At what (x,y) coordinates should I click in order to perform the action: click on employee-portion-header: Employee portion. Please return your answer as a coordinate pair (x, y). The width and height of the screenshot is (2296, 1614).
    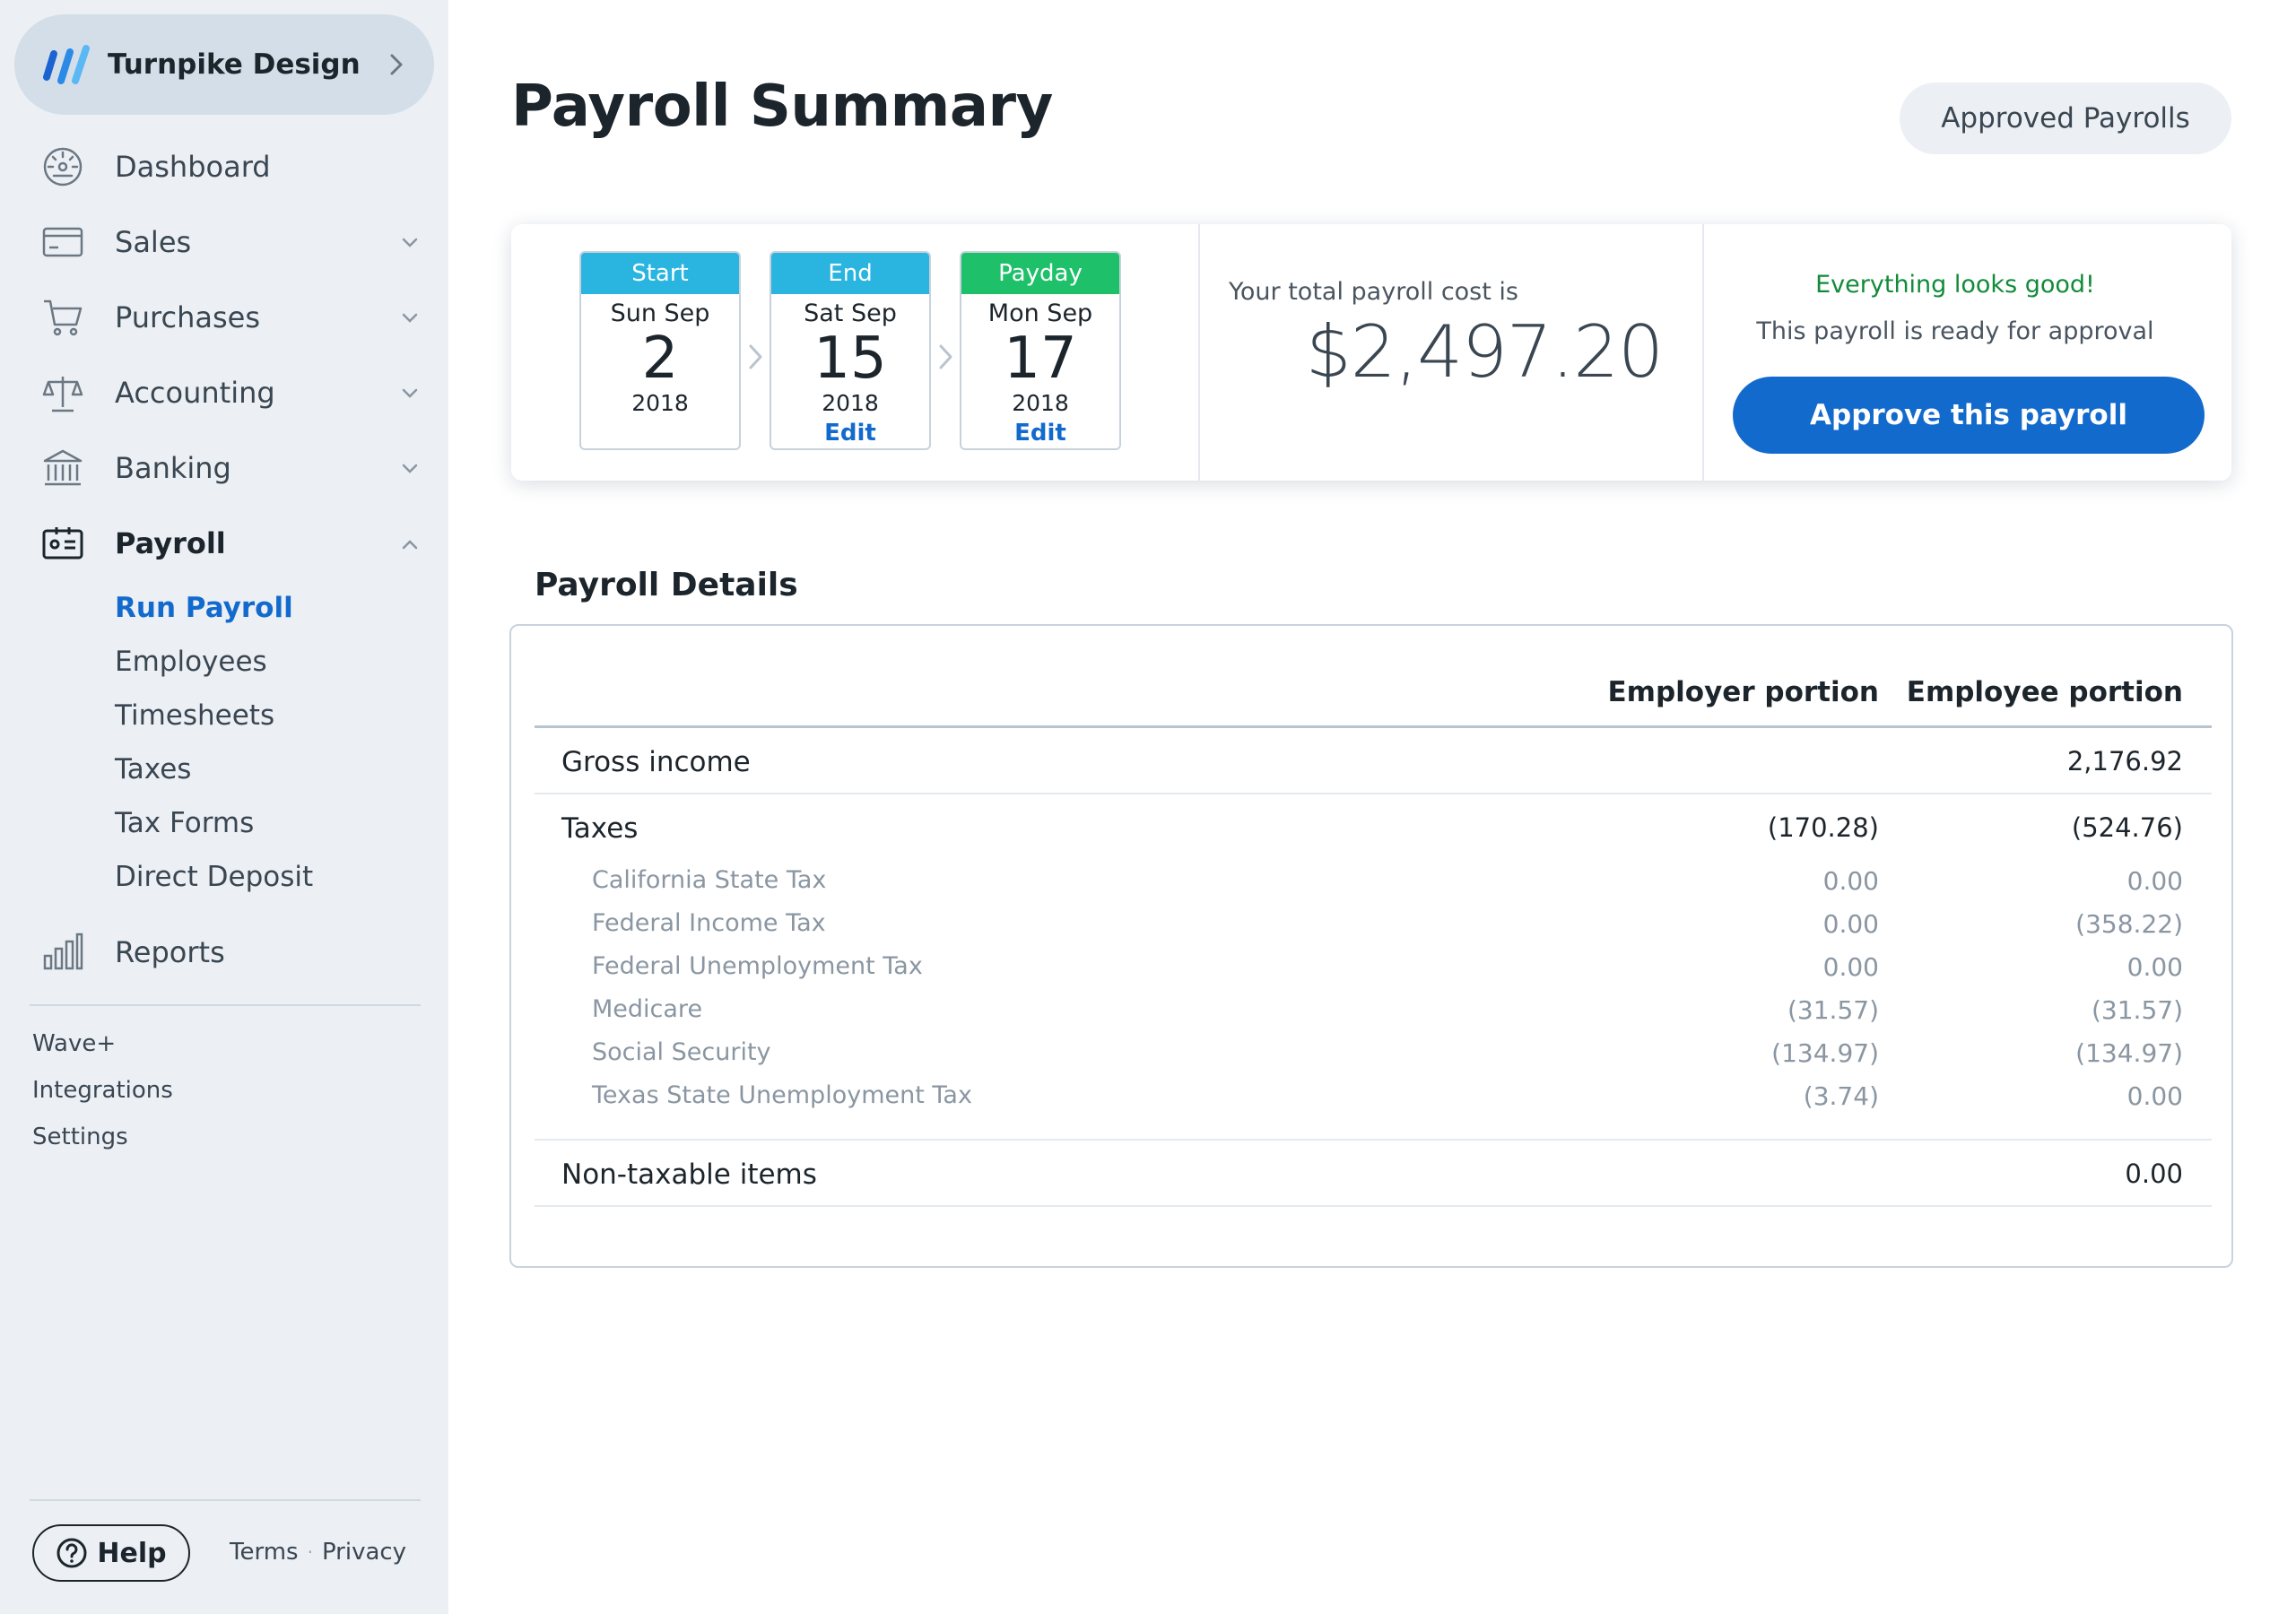
    Looking at the image, I should click on (2044, 692).